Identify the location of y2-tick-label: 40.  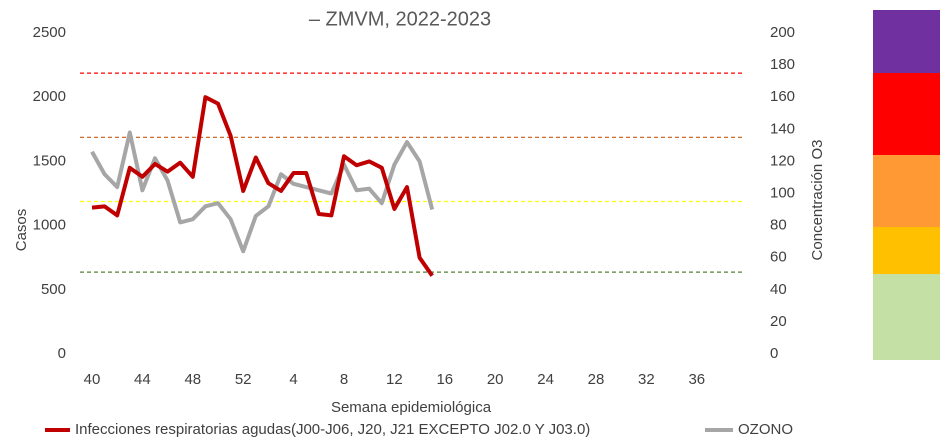
(778, 289).